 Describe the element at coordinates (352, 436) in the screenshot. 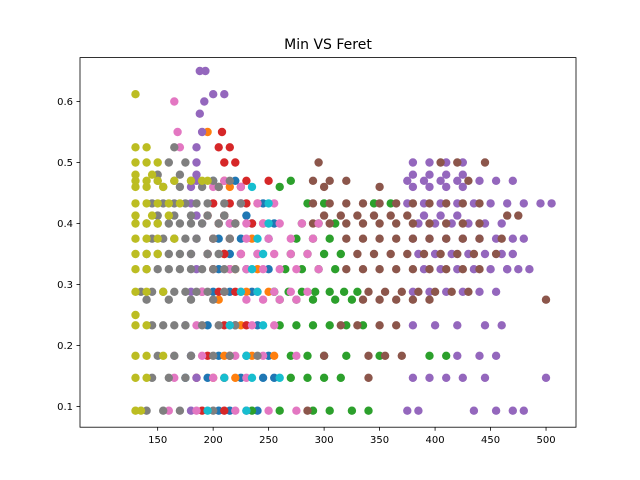

I see `x-axis-ticks: 150 200 250 300 350 400 450 500` at that location.